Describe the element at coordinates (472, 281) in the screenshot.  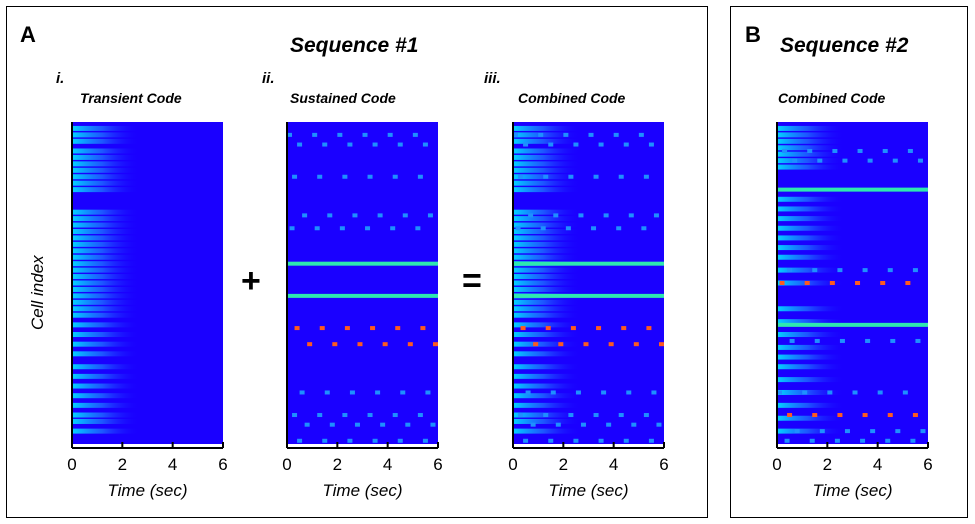
I see `equals-operator: =` at that location.